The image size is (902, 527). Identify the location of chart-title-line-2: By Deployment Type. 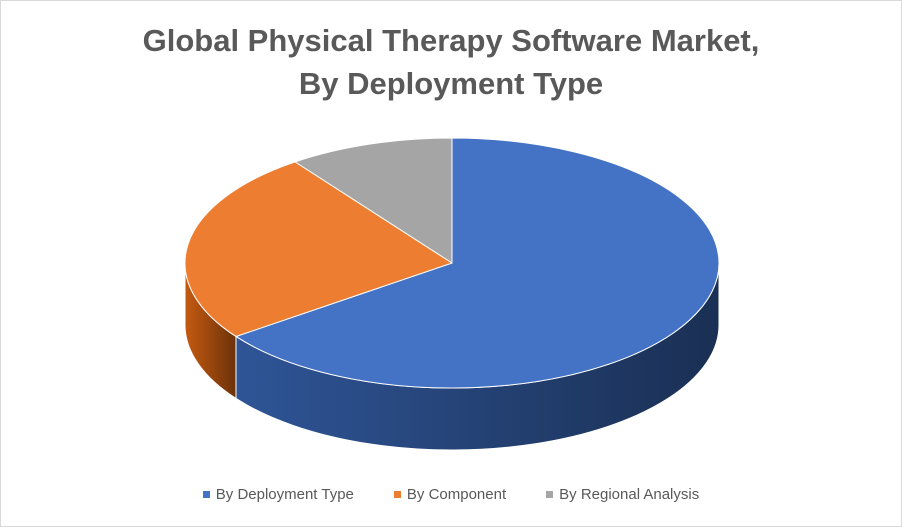
(451, 83).